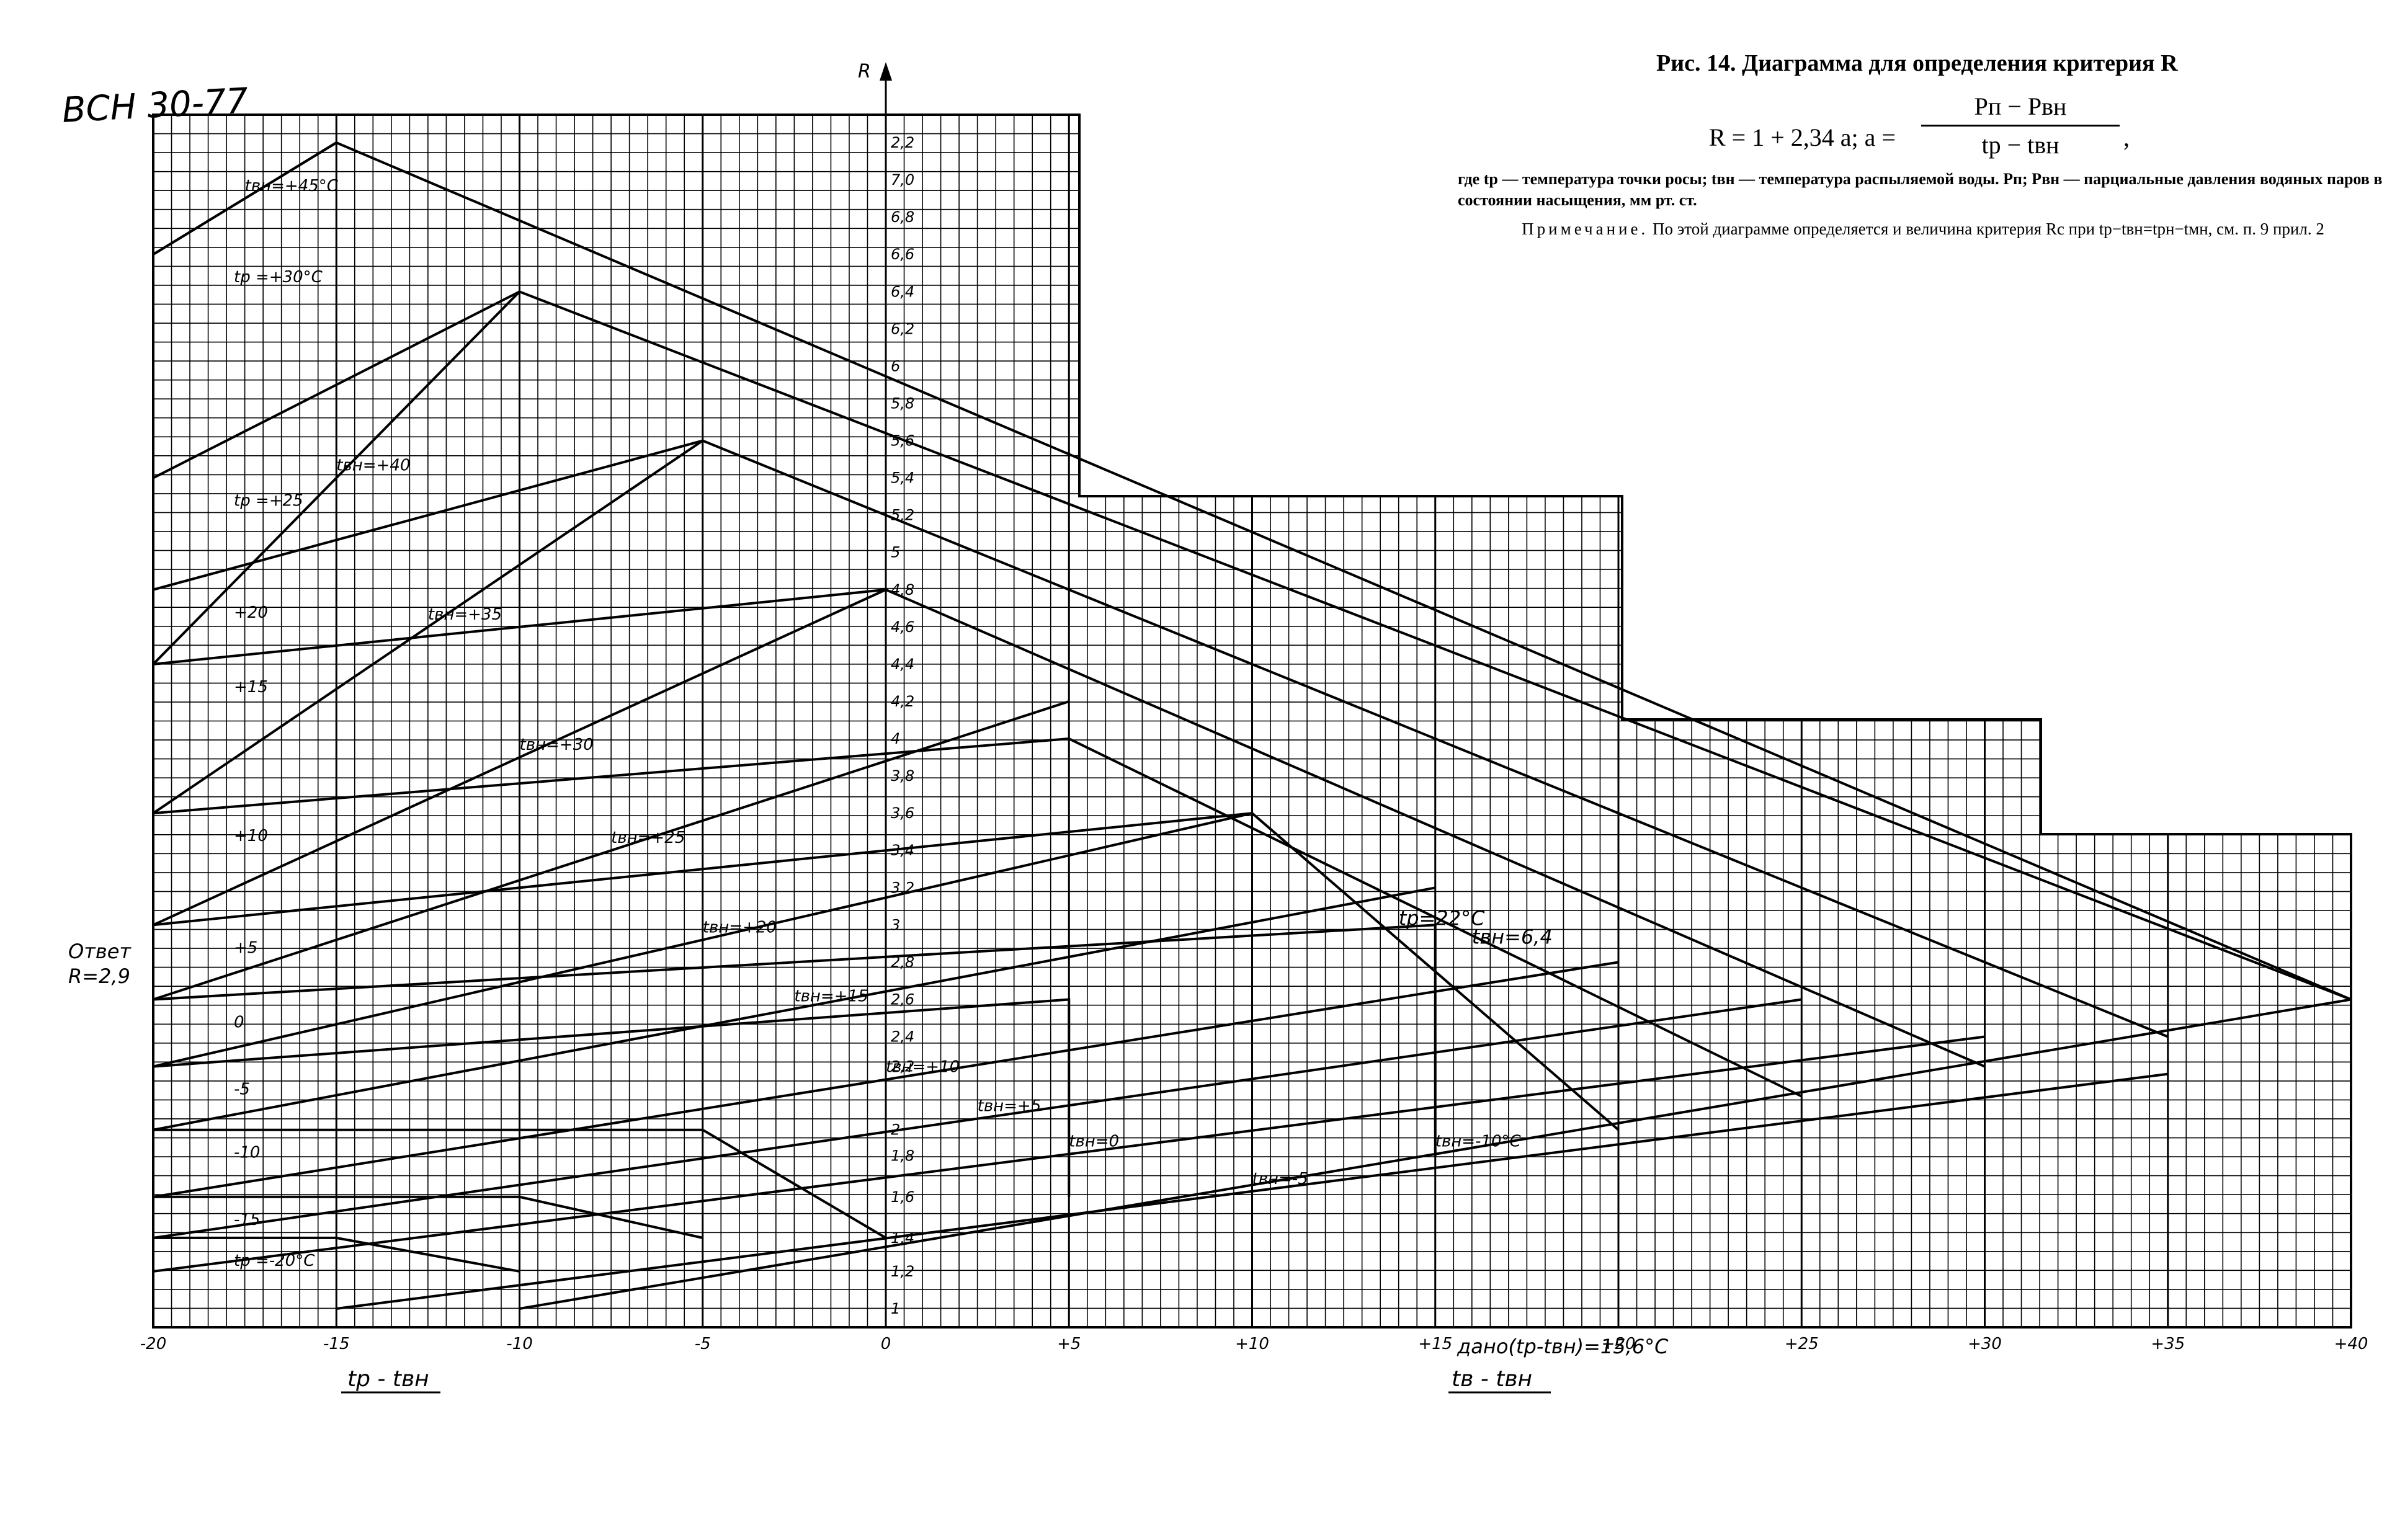 The height and width of the screenshot is (1540, 2405). What do you see at coordinates (902, 255) in the screenshot?
I see `y-tick-label: 6,6` at bounding box center [902, 255].